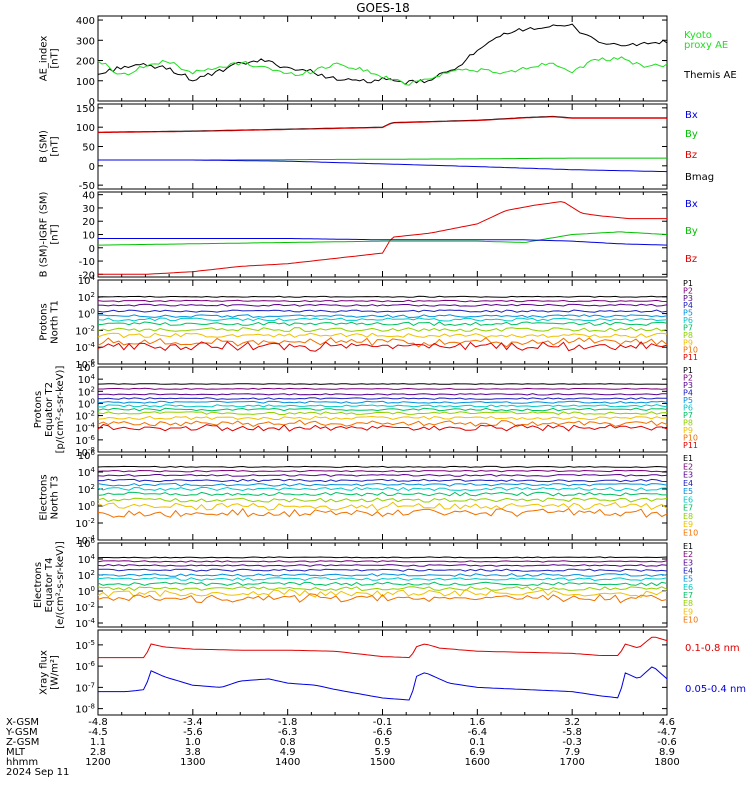  I want to click on y-axis-label: [nT], so click(55, 58).